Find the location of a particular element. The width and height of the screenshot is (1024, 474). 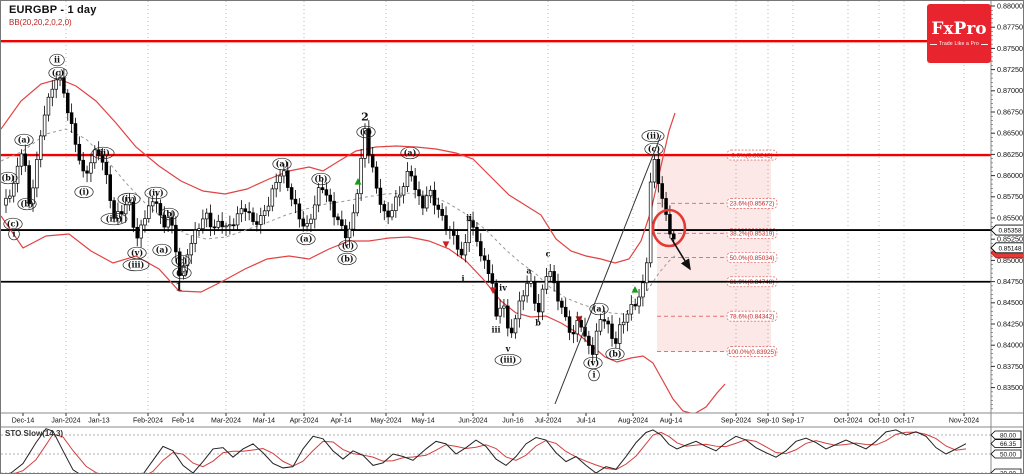

wave-label: 2 is located at coordinates (365, 117).